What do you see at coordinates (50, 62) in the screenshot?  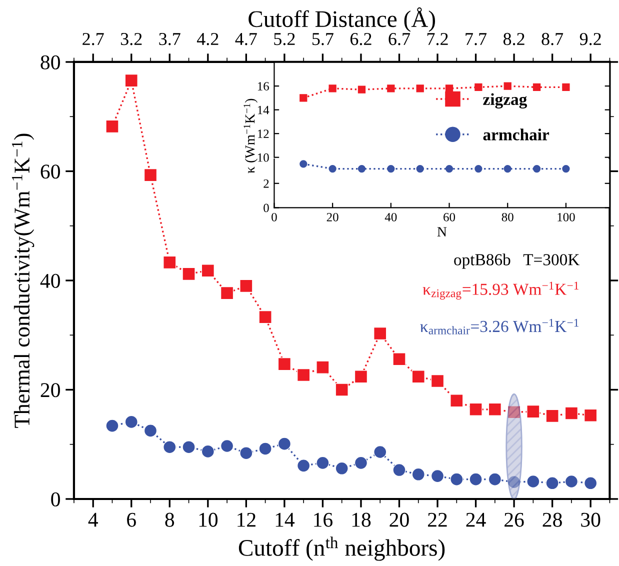 I see `y-tick-label: 80` at bounding box center [50, 62].